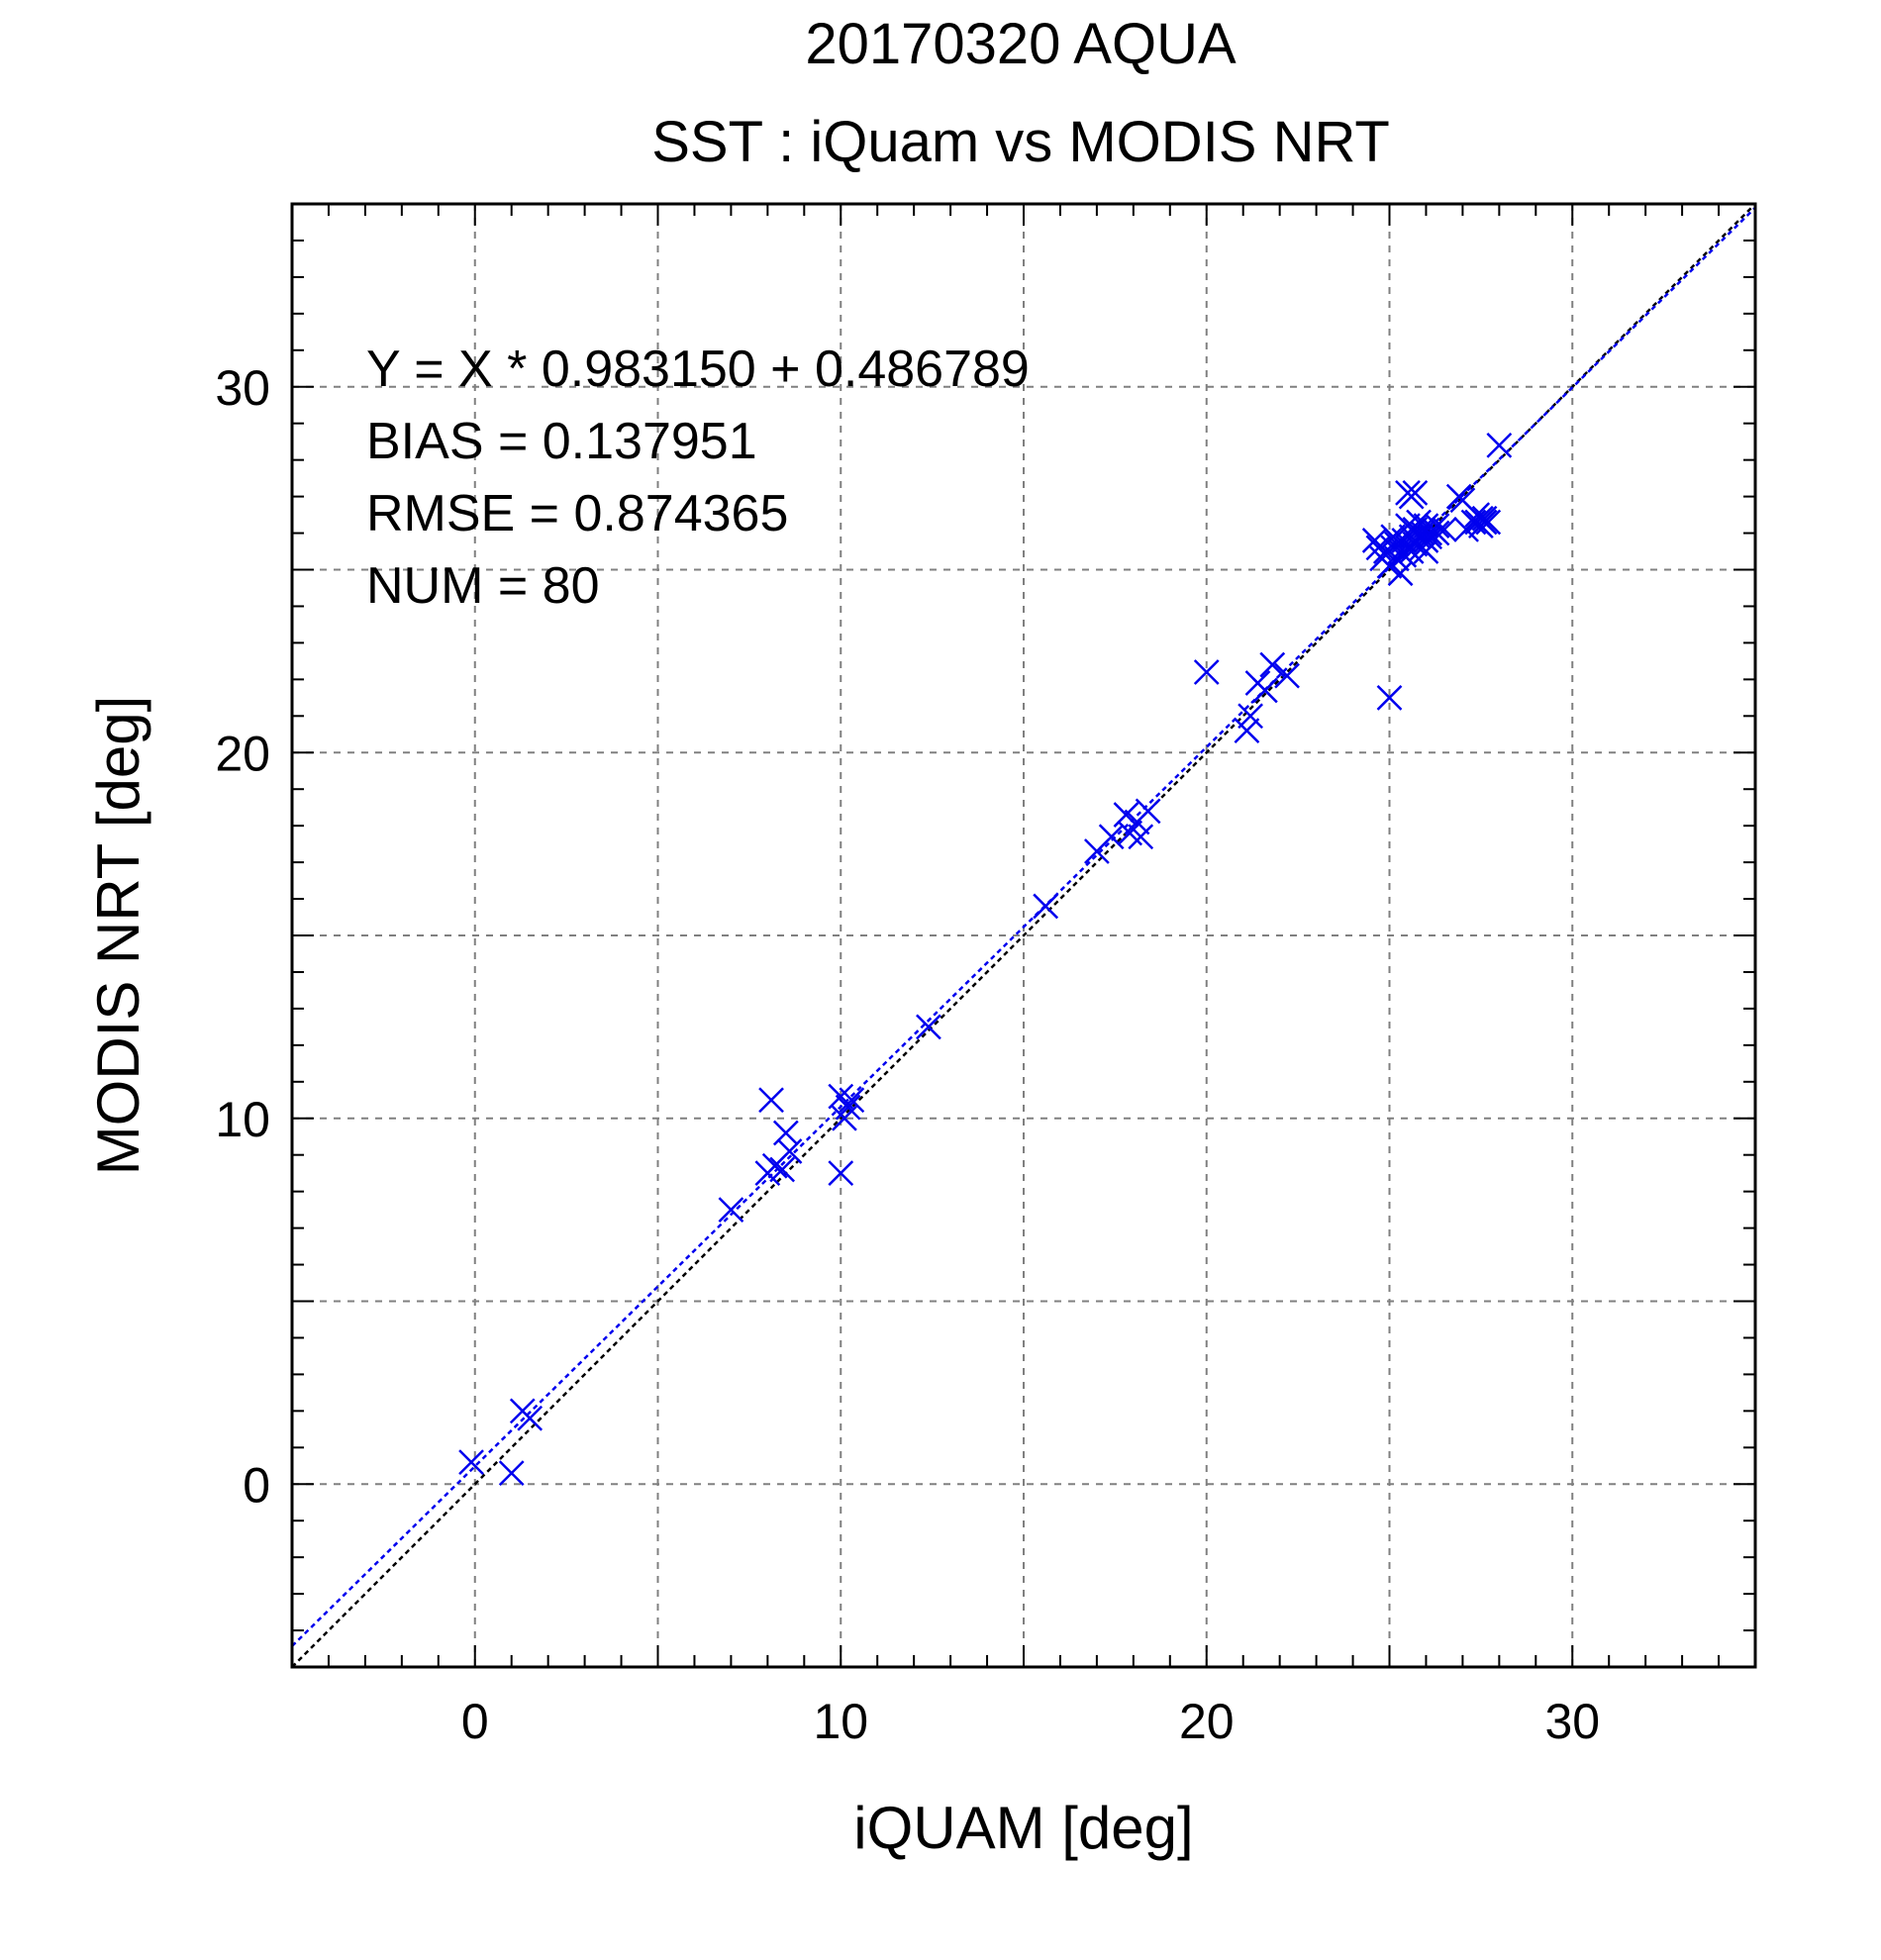 This screenshot has width=1881, height=1960. What do you see at coordinates (118, 936) in the screenshot?
I see `y-axis-label: MODIS NRT [deg]` at bounding box center [118, 936].